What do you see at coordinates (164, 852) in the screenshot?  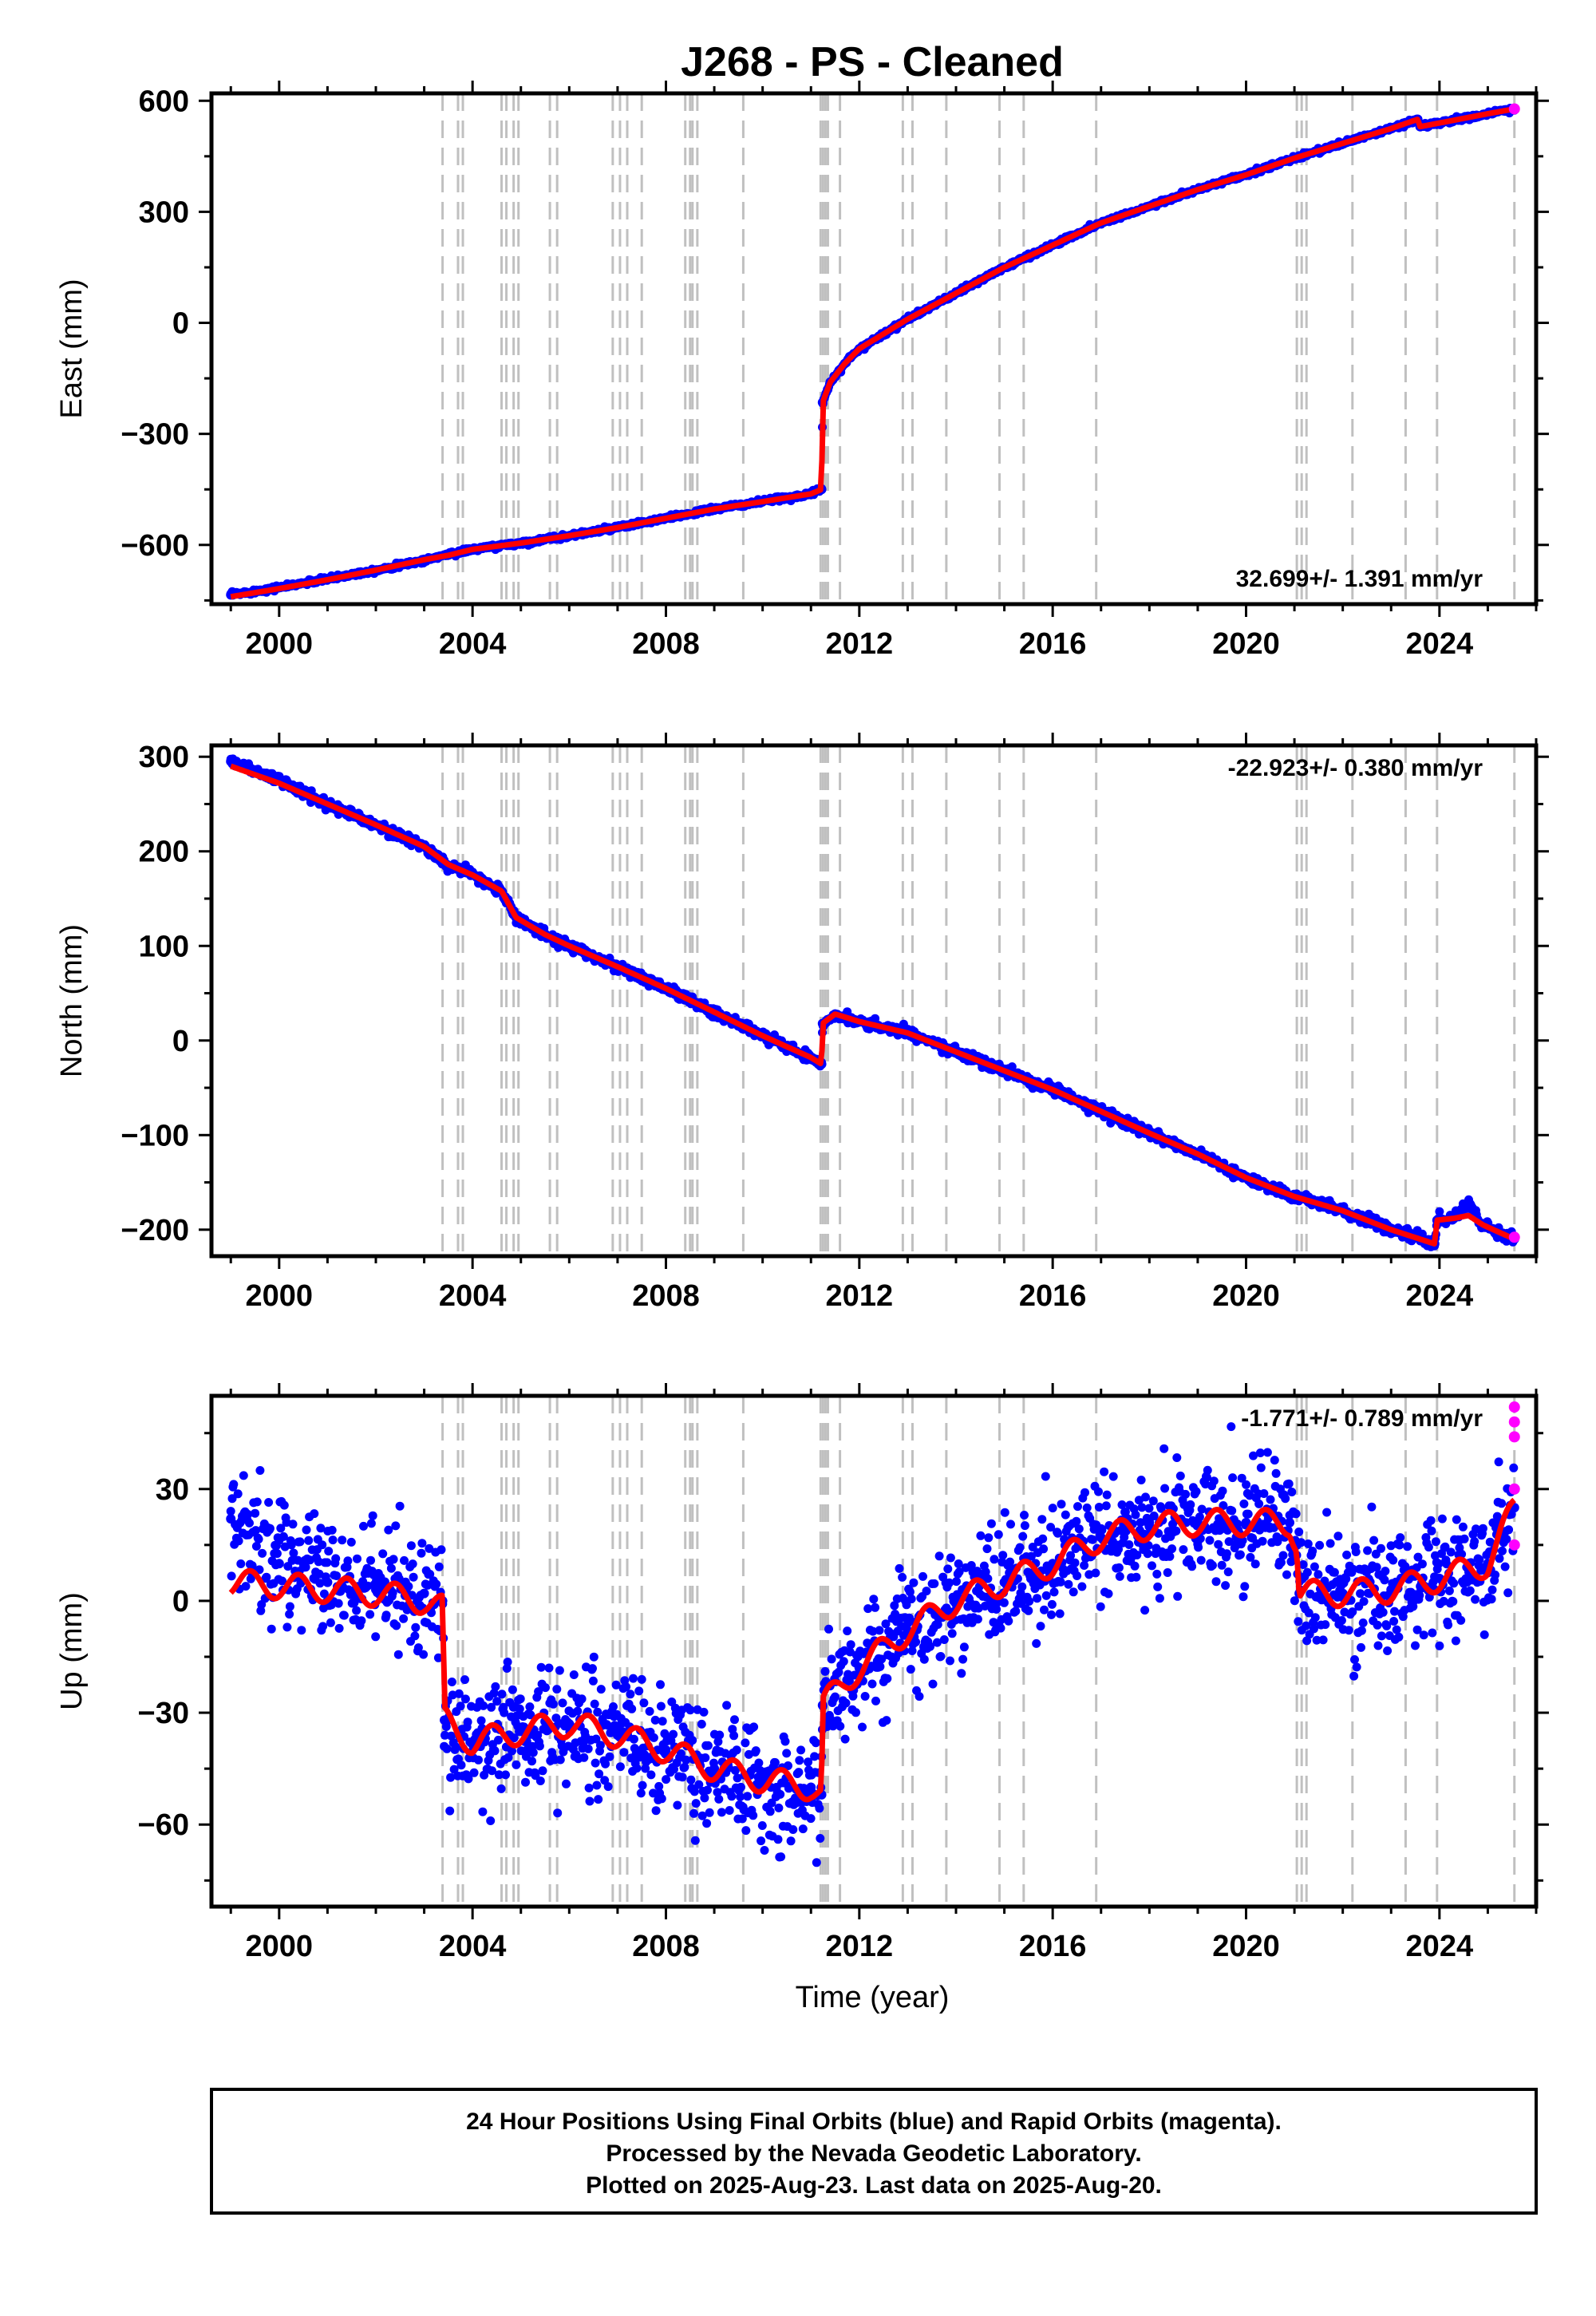 I see `north-ytick-label: 200` at bounding box center [164, 852].